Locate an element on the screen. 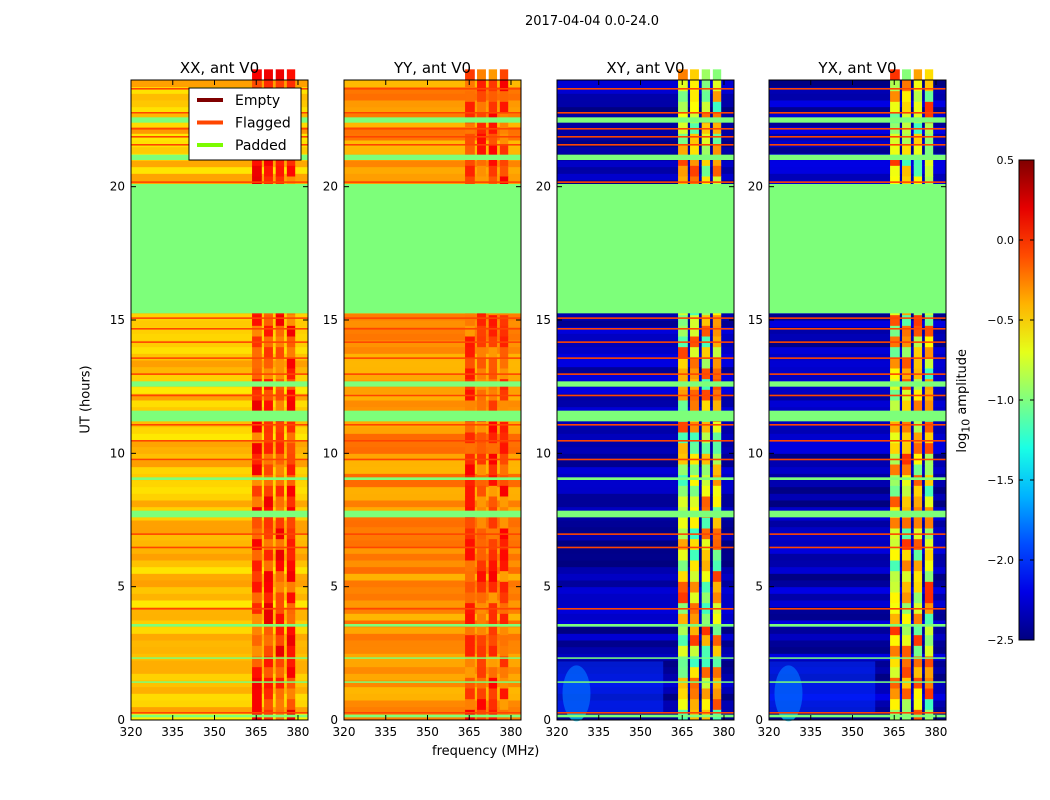 The height and width of the screenshot is (800, 1050). legend-label: Padded is located at coordinates (261, 146).